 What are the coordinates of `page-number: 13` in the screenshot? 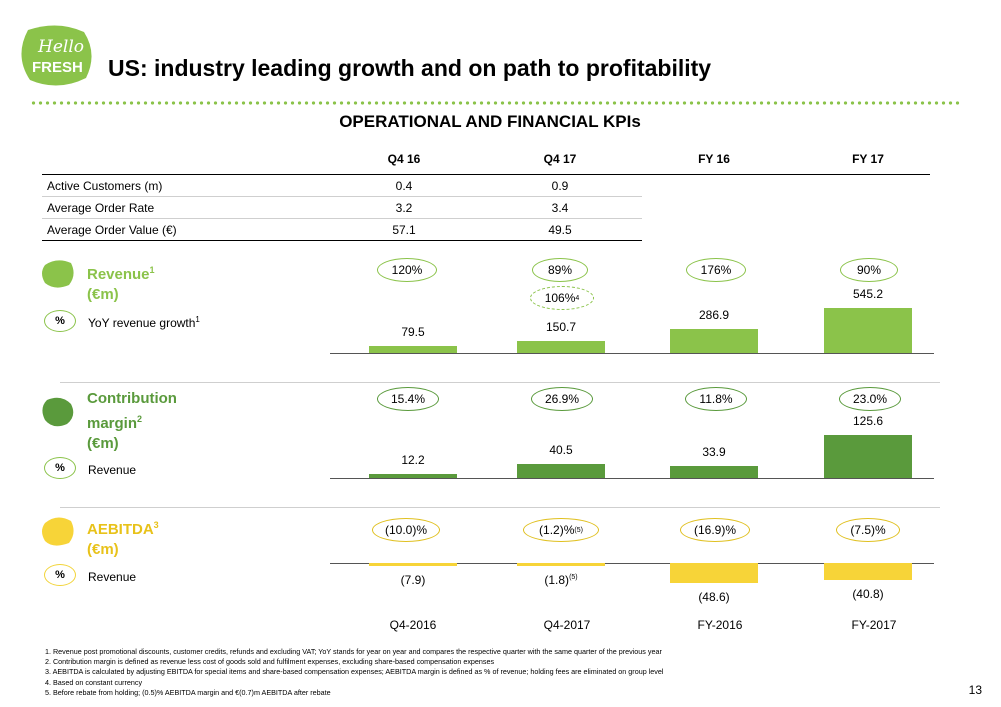 It's located at (975, 690).